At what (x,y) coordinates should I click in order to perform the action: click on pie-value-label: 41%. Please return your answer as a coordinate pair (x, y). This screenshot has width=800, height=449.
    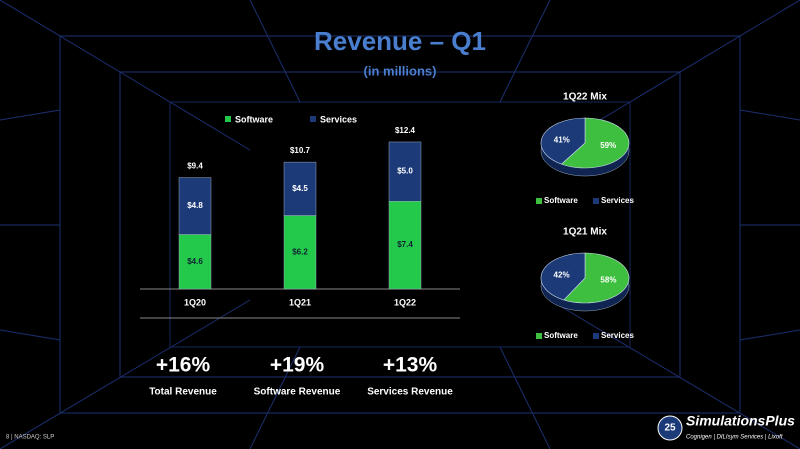
    Looking at the image, I should click on (562, 139).